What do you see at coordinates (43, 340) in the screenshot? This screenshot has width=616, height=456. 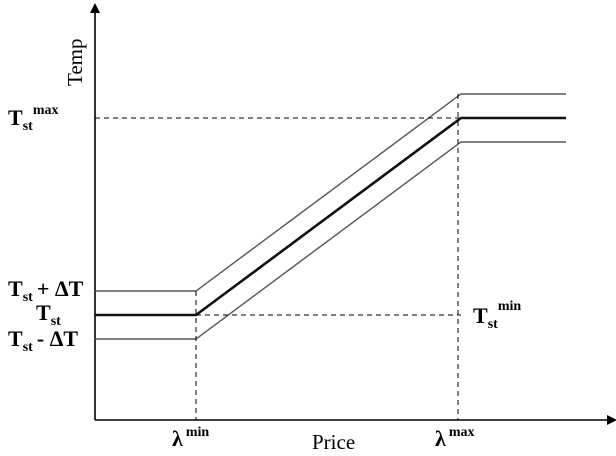 I see `t-st-minus-delta-label: Tst - ΔT` at bounding box center [43, 340].